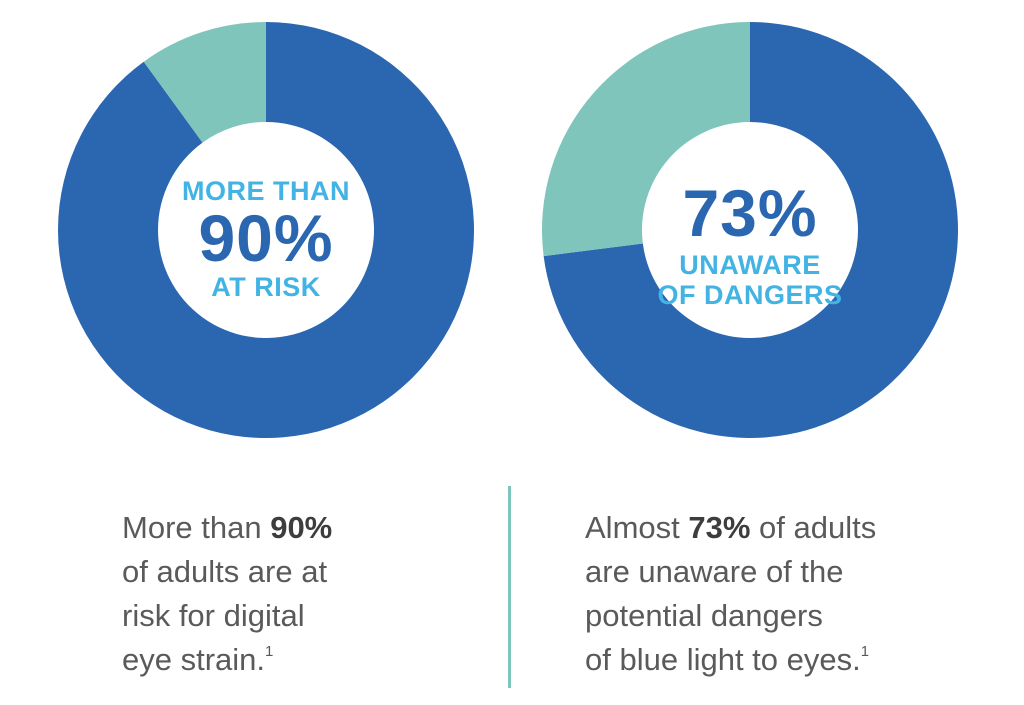  What do you see at coordinates (813, 527) in the screenshot?
I see `caption-line1-rest: of adults` at bounding box center [813, 527].